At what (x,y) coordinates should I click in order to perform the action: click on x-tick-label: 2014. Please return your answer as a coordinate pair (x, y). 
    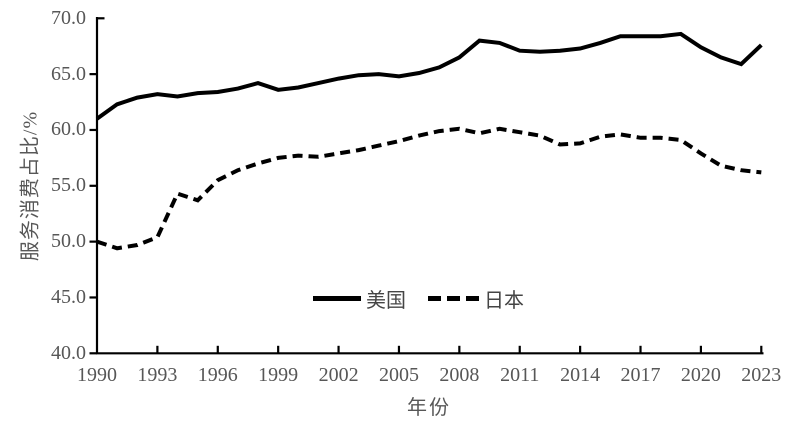
    Looking at the image, I should click on (580, 375).